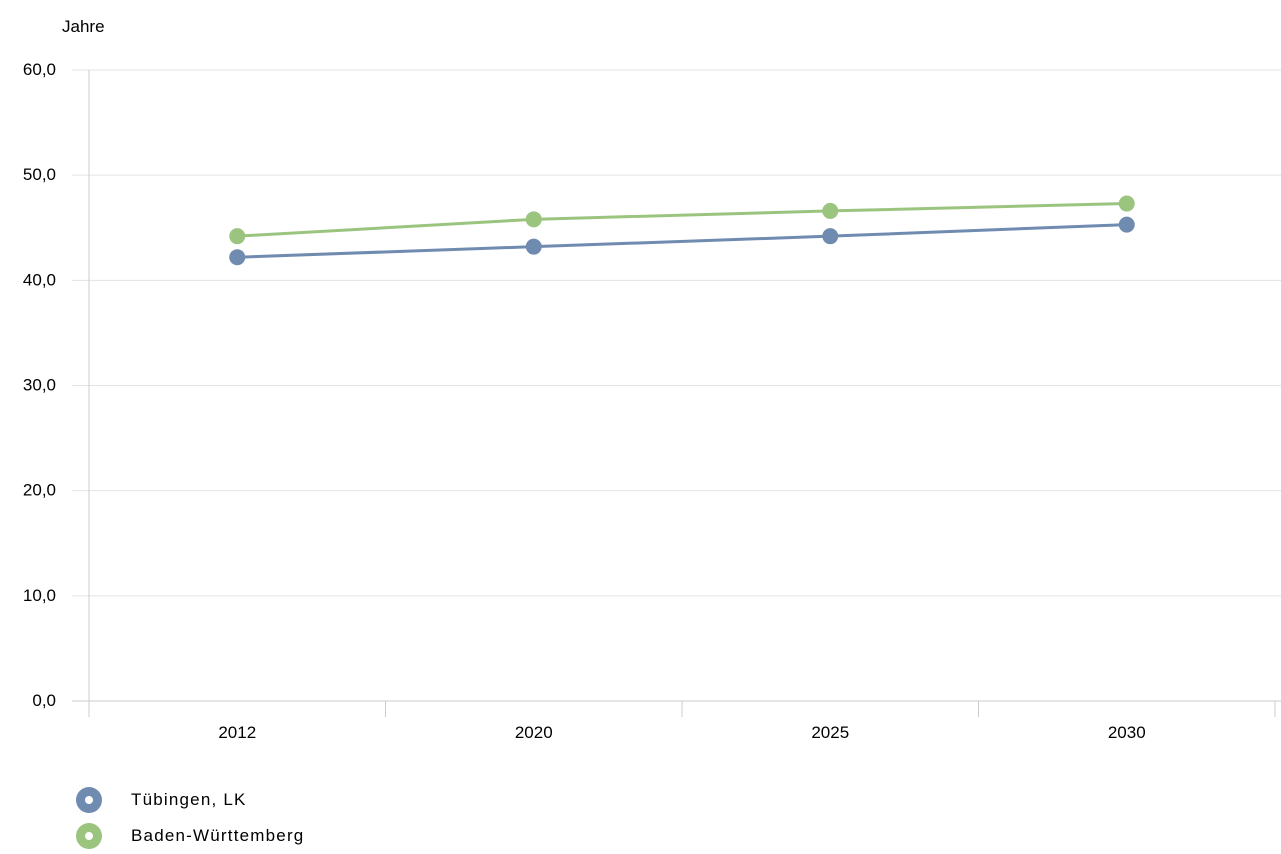 The height and width of the screenshot is (854, 1281). I want to click on legend: Tübingen, LK Baden-Württemberg, so click(190, 818).